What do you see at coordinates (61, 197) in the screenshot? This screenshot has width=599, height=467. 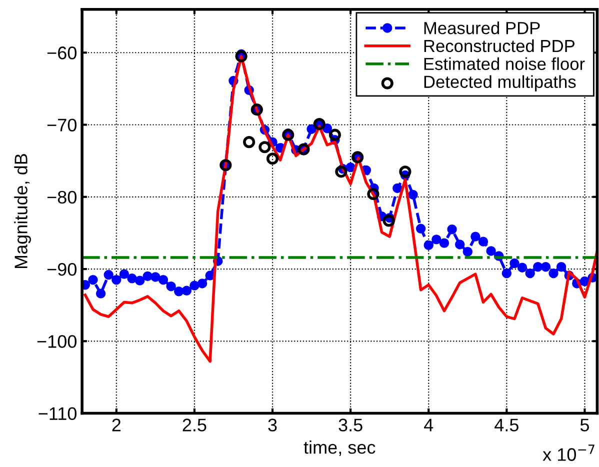 I see `y-tick-label: −80` at bounding box center [61, 197].